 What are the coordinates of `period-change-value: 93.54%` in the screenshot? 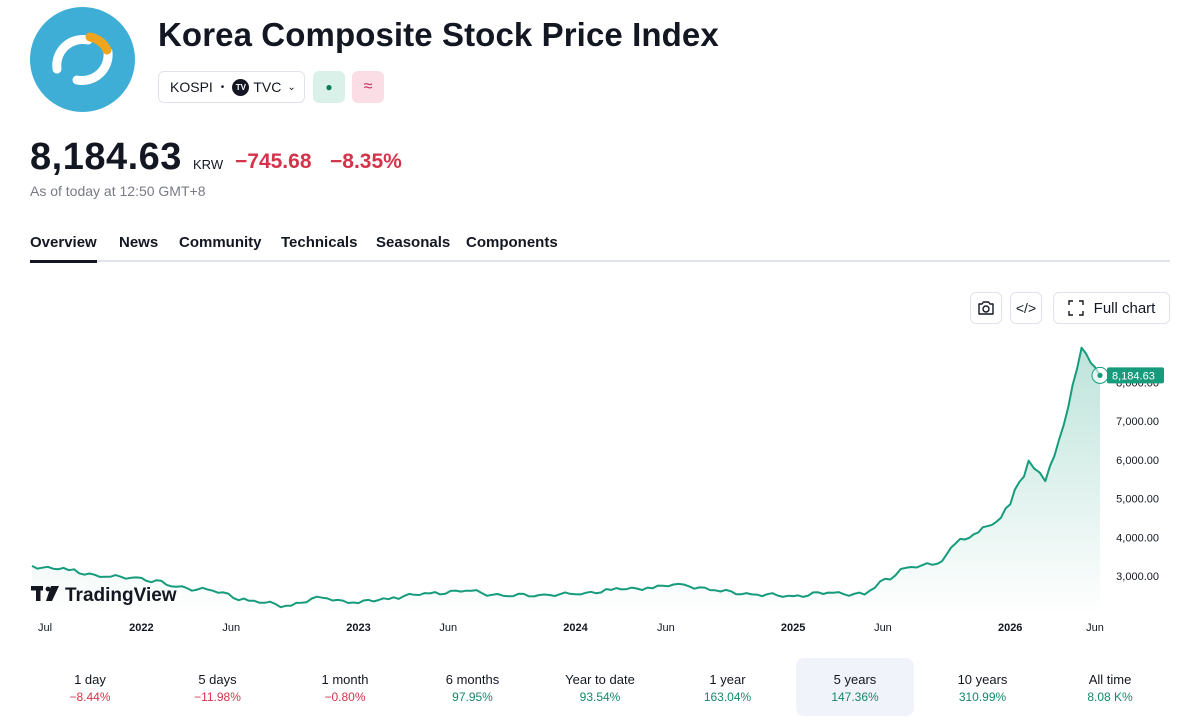 It's located at (600, 697).